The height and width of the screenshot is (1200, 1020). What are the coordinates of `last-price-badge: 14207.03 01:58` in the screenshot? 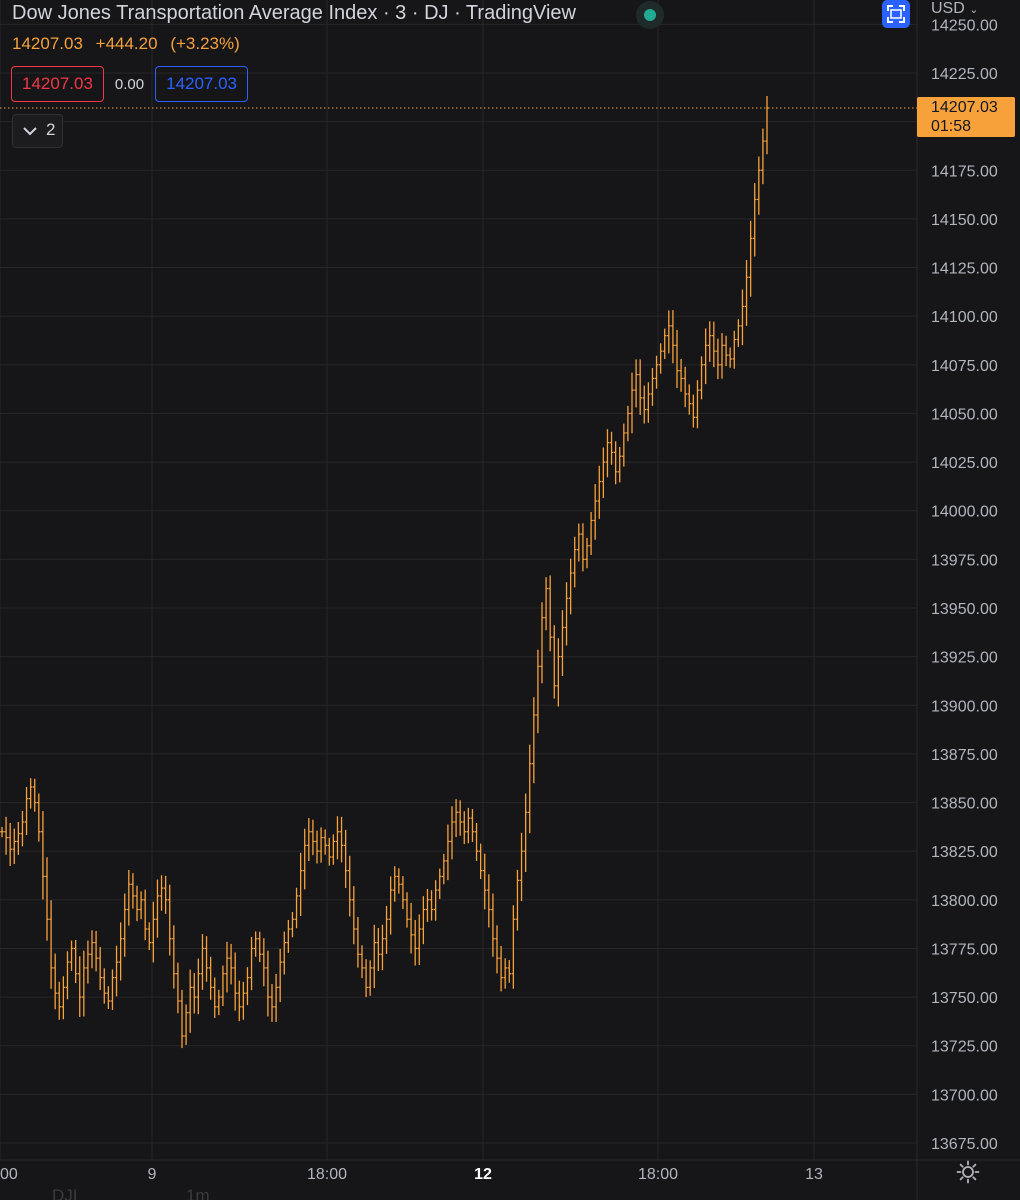 It's located at (966, 117).